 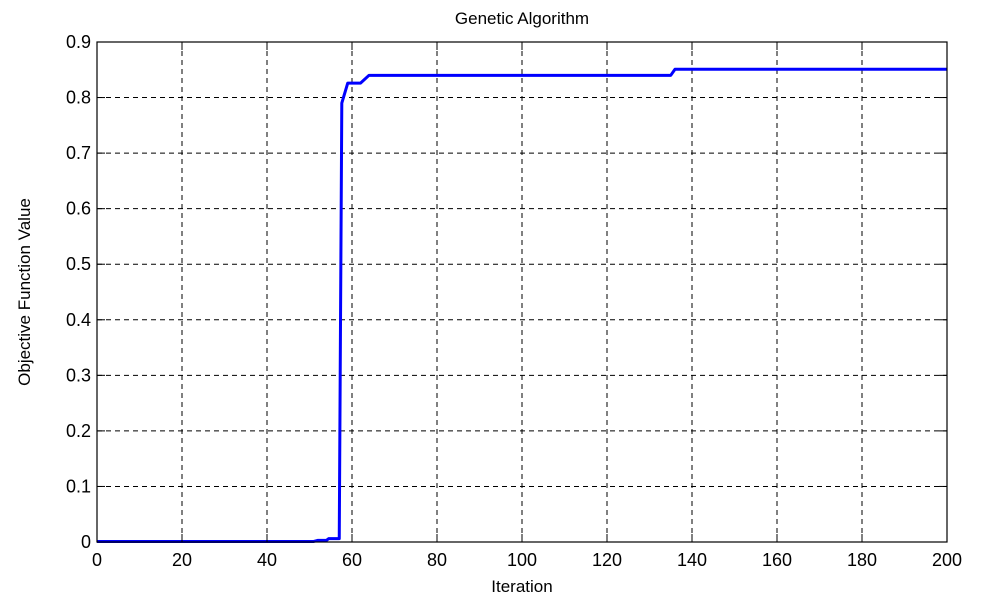 I want to click on x-tick-label: 60, so click(x=352, y=560).